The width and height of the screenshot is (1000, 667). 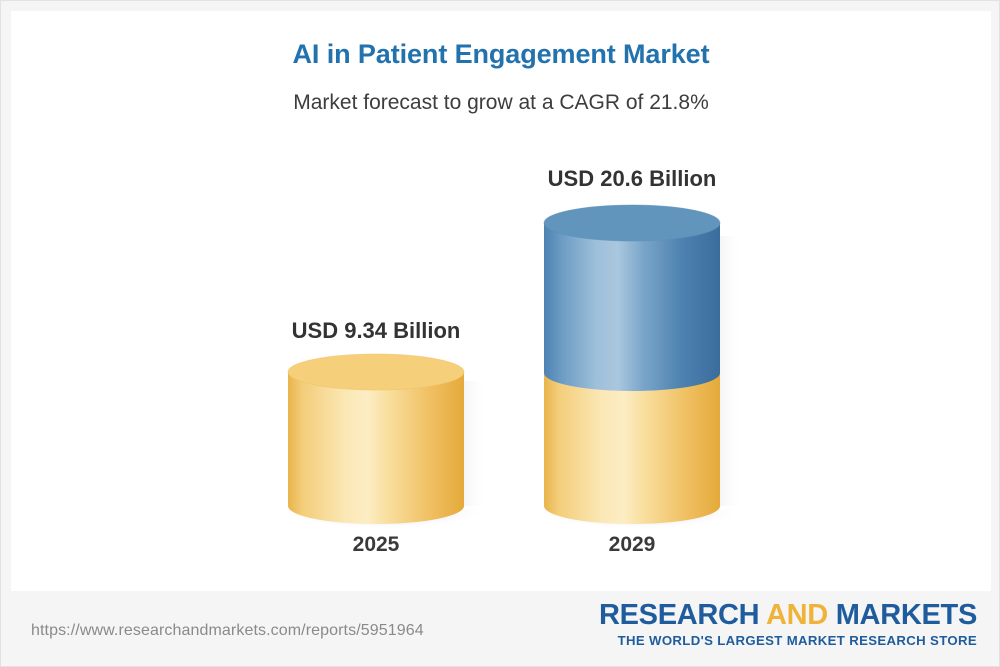 What do you see at coordinates (376, 544) in the screenshot?
I see `category-label-2025: 2025` at bounding box center [376, 544].